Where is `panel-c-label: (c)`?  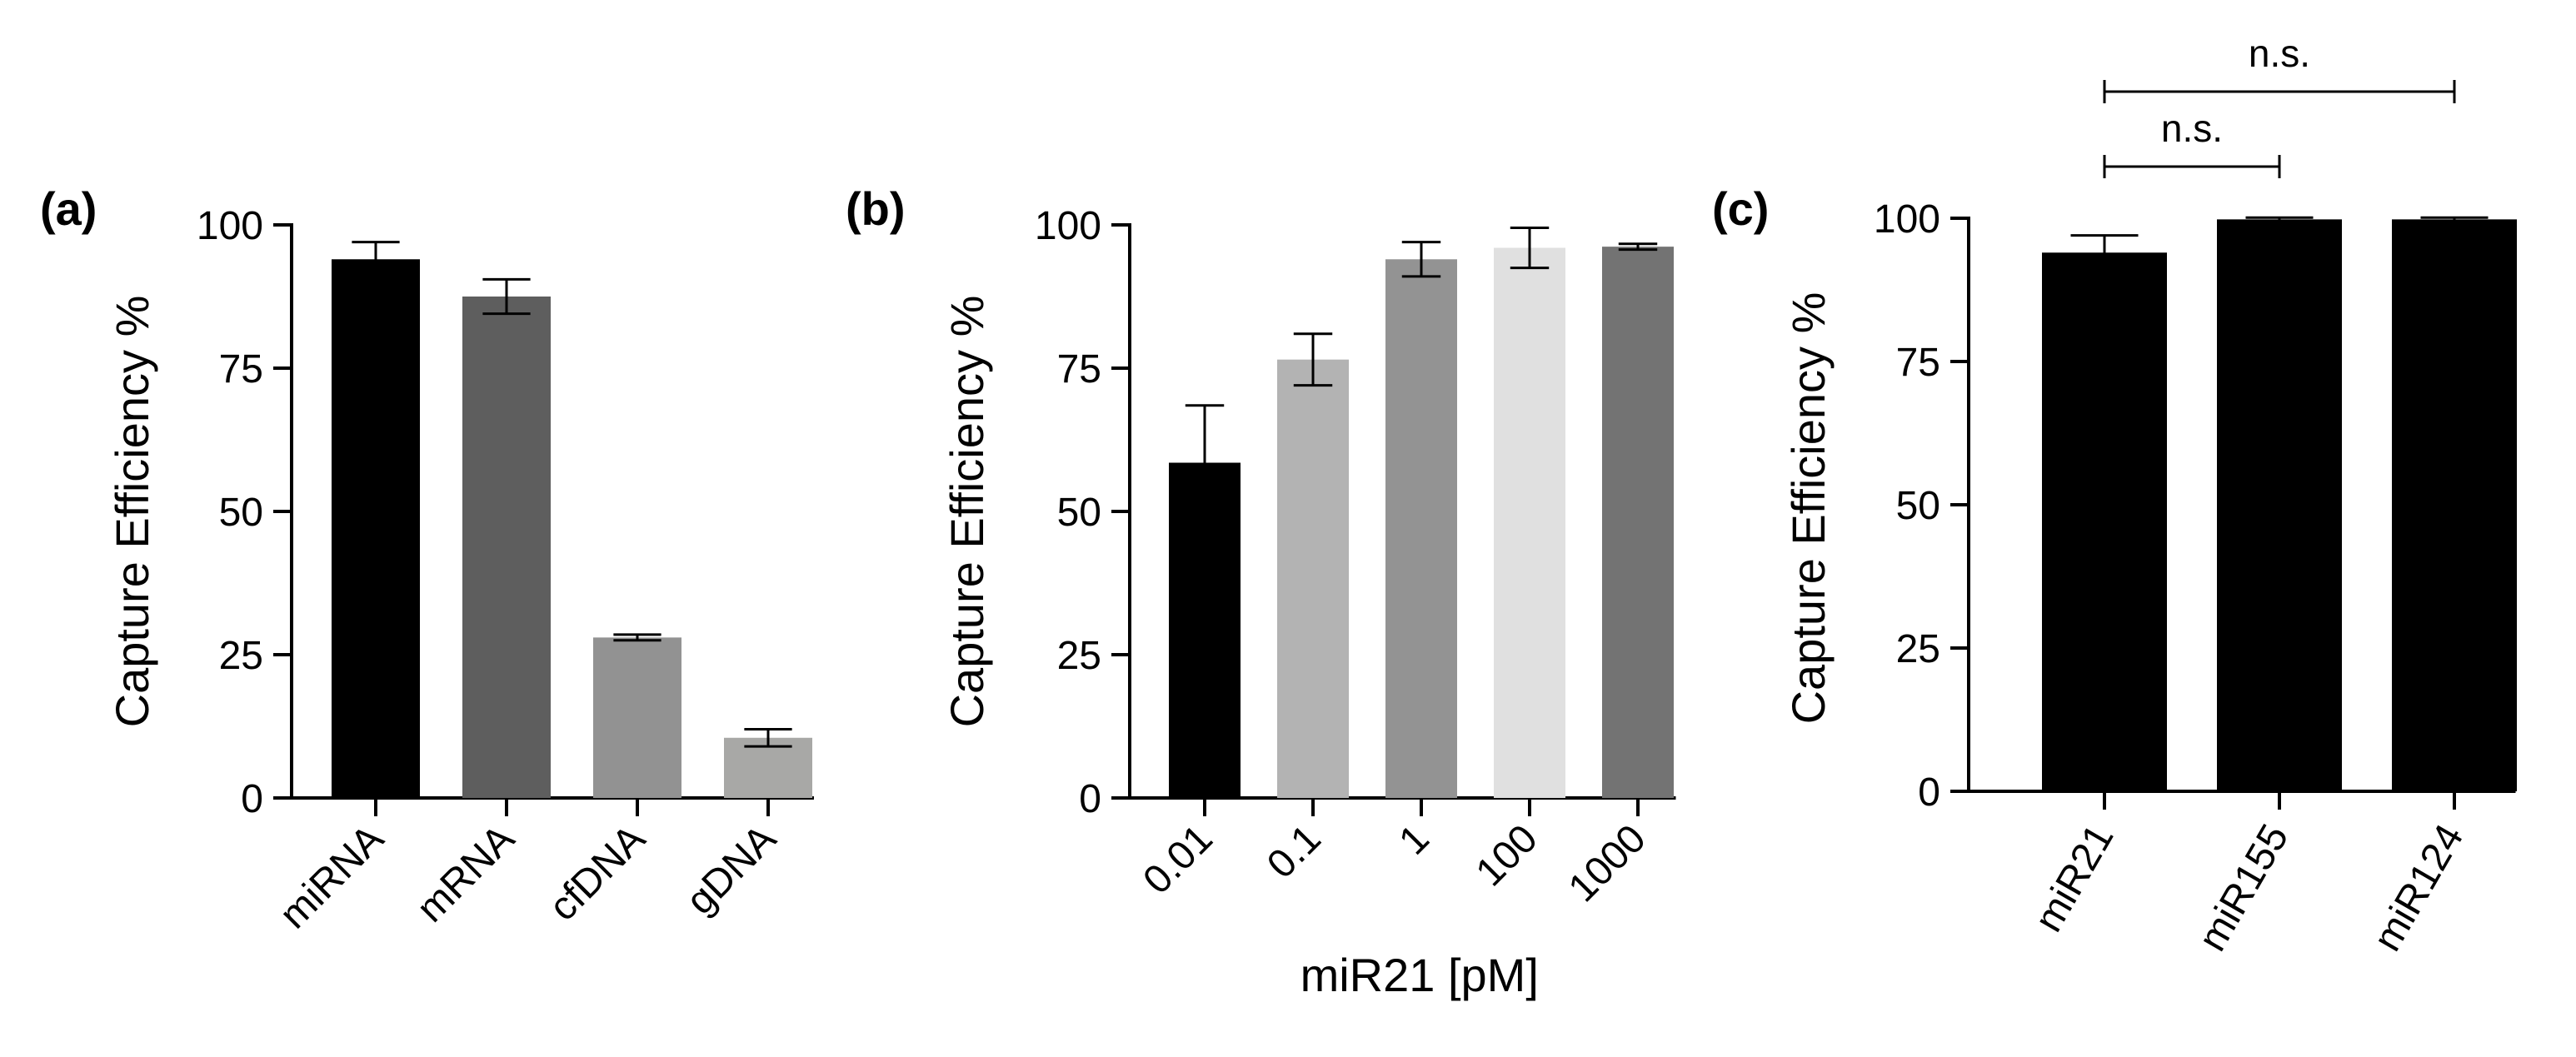 panel-c-label: (c) is located at coordinates (1740, 208).